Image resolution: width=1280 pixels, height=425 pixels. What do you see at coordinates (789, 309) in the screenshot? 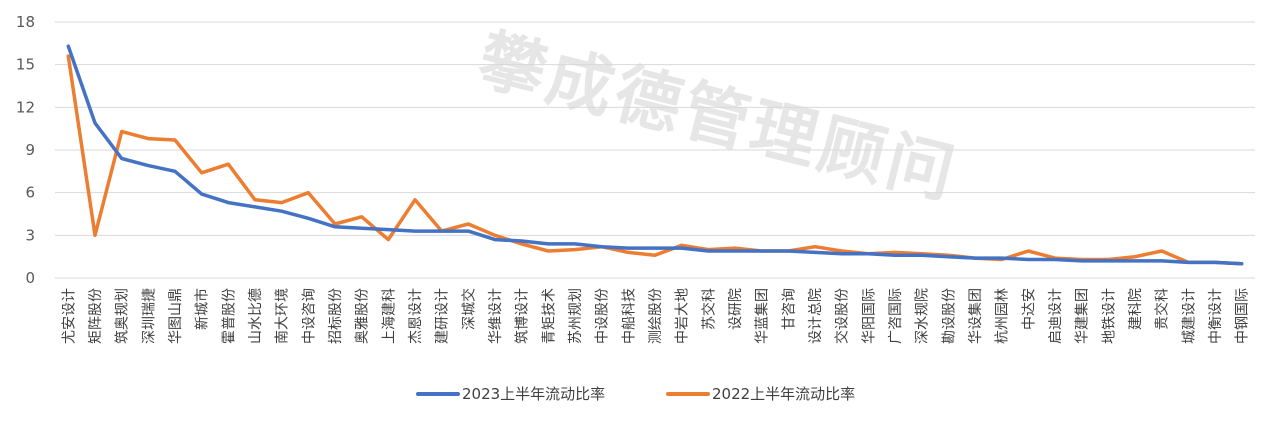
I see `x-tick-label: 甘咨询` at bounding box center [789, 309].